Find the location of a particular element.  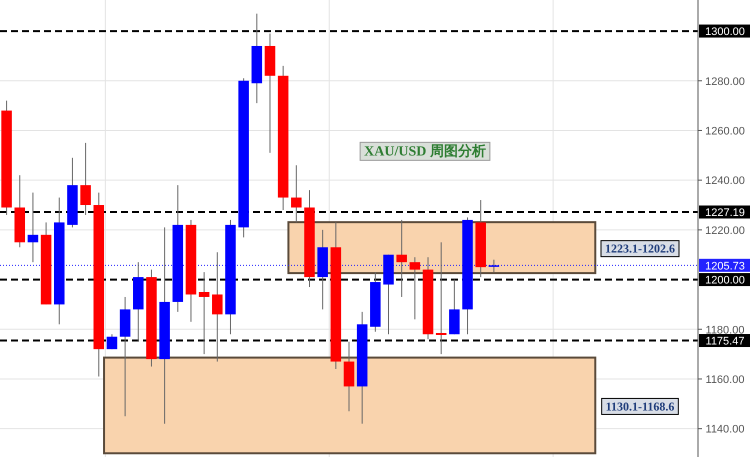

ref-line-label: 1300.00 is located at coordinates (725, 32).